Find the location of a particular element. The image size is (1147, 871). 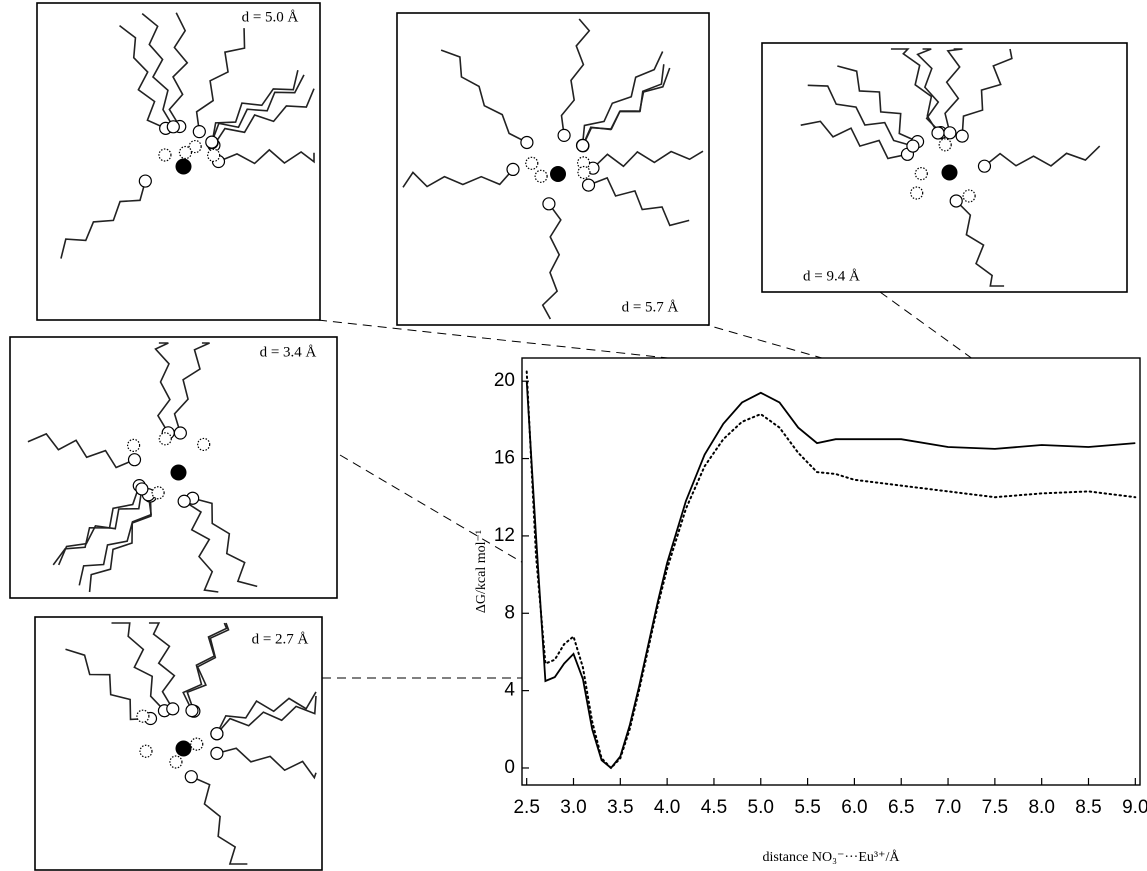

inset-label: d = 3.4 Å is located at coordinates (288, 352).